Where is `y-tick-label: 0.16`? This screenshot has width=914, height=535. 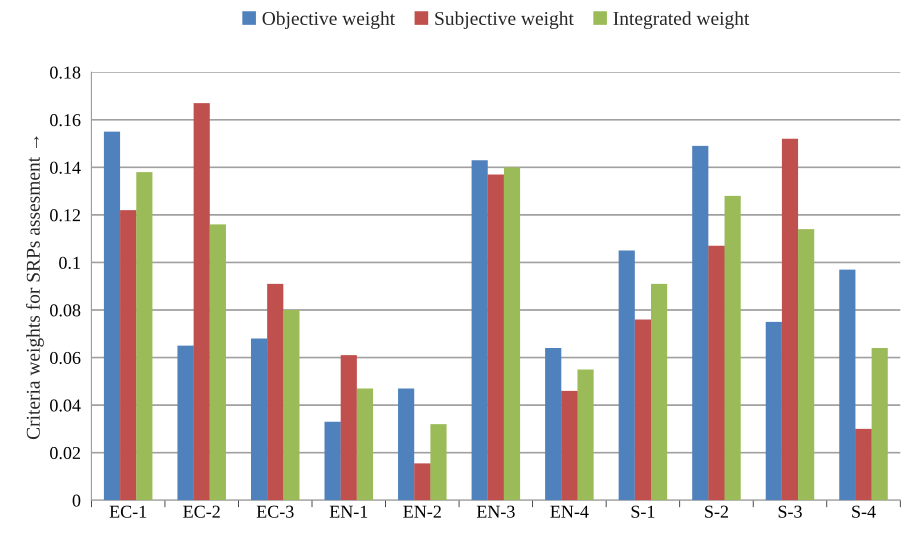
y-tick-label: 0.16 is located at coordinates (65, 120).